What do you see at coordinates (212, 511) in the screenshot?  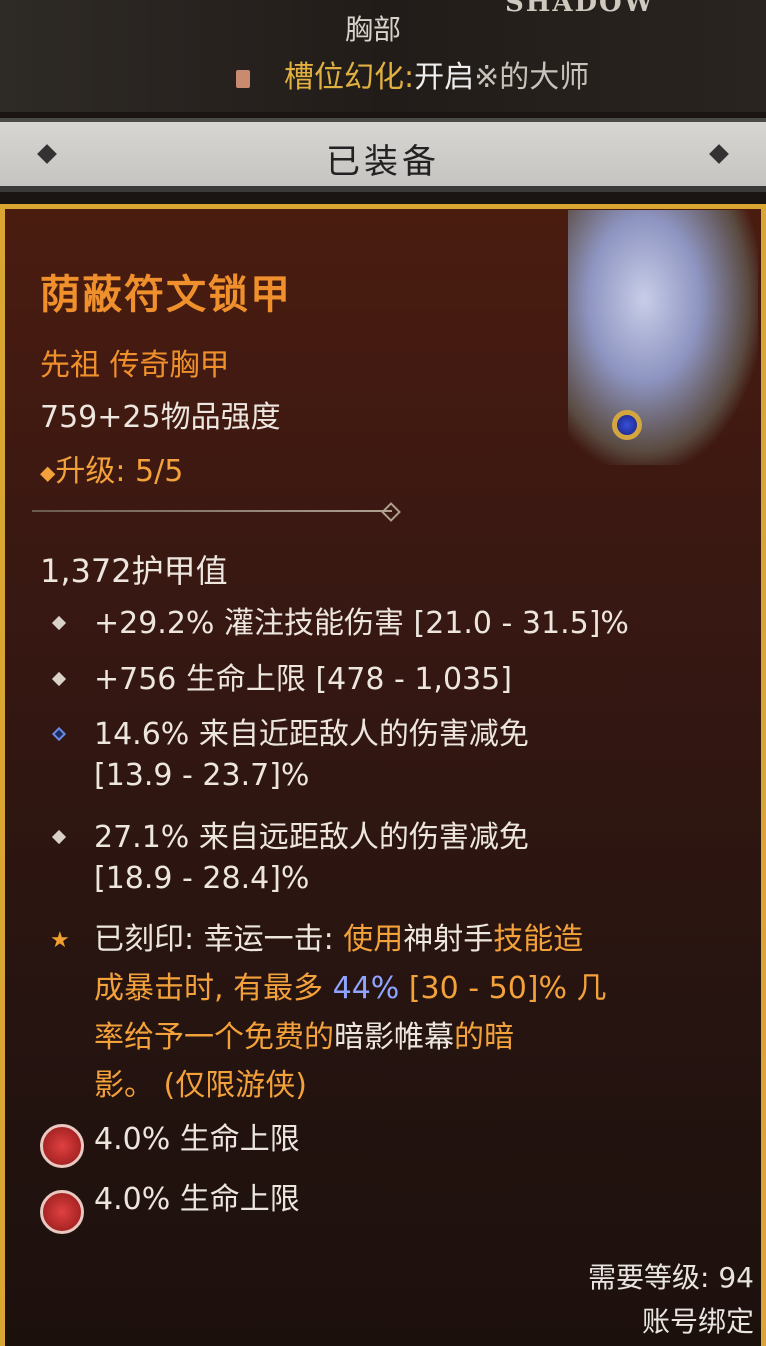 I see `divider` at bounding box center [212, 511].